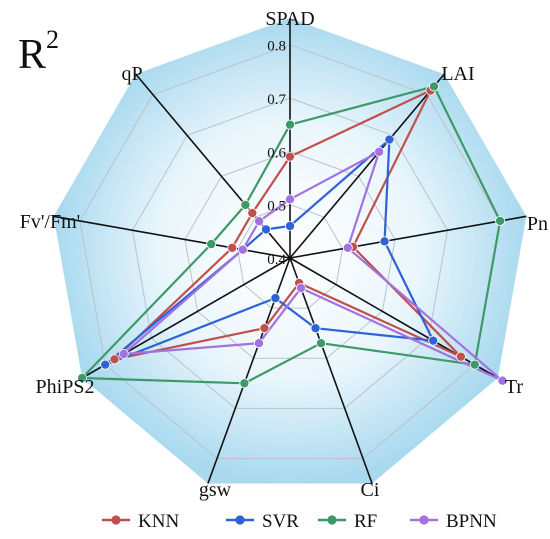 Image resolution: width=550 pixels, height=539 pixels. I want to click on axis-label: SPAD, so click(289, 19).